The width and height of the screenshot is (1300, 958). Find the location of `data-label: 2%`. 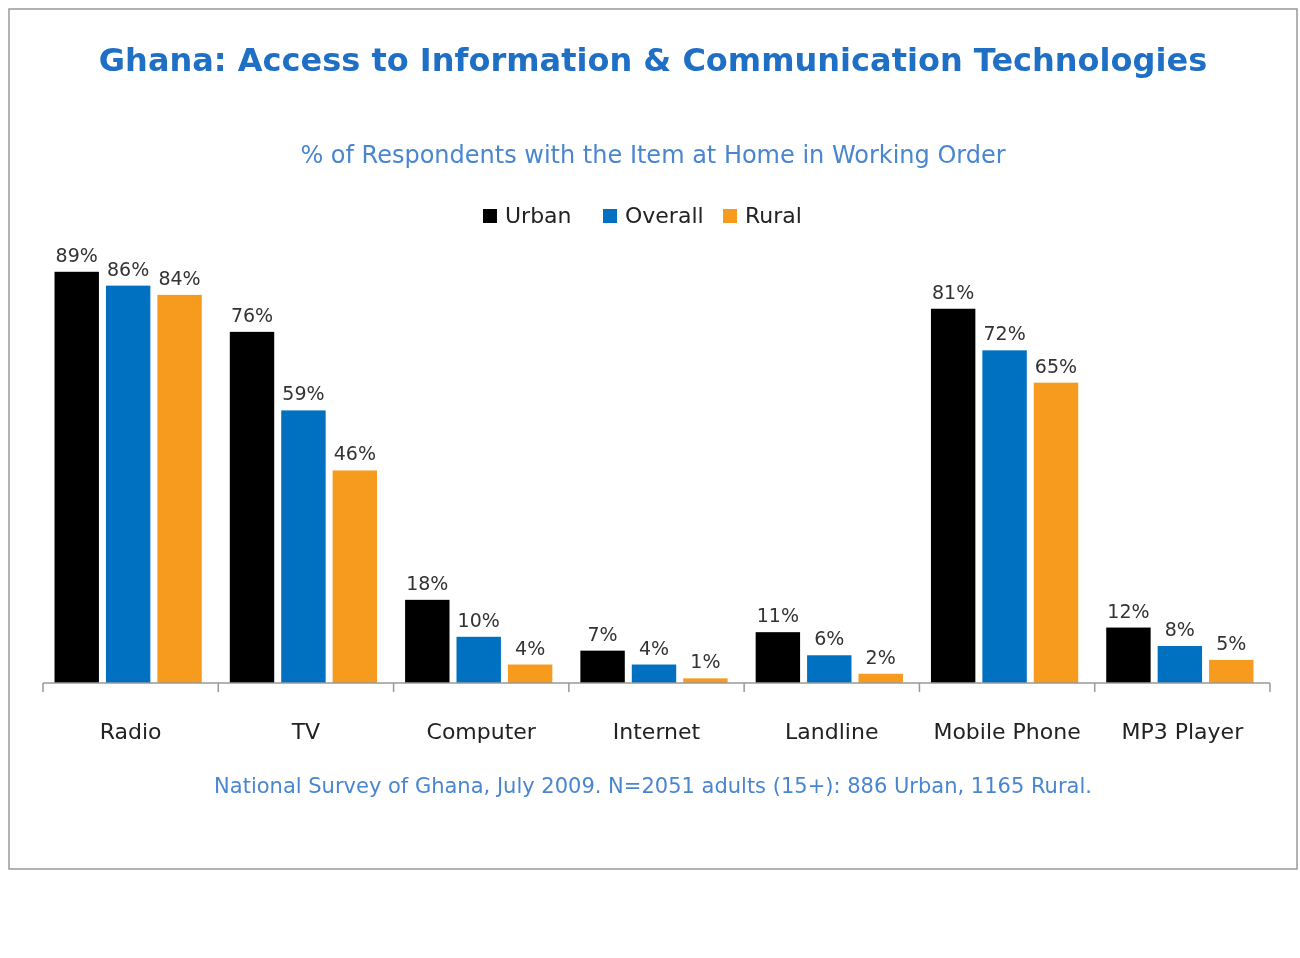

data-label: 2% is located at coordinates (880, 656).